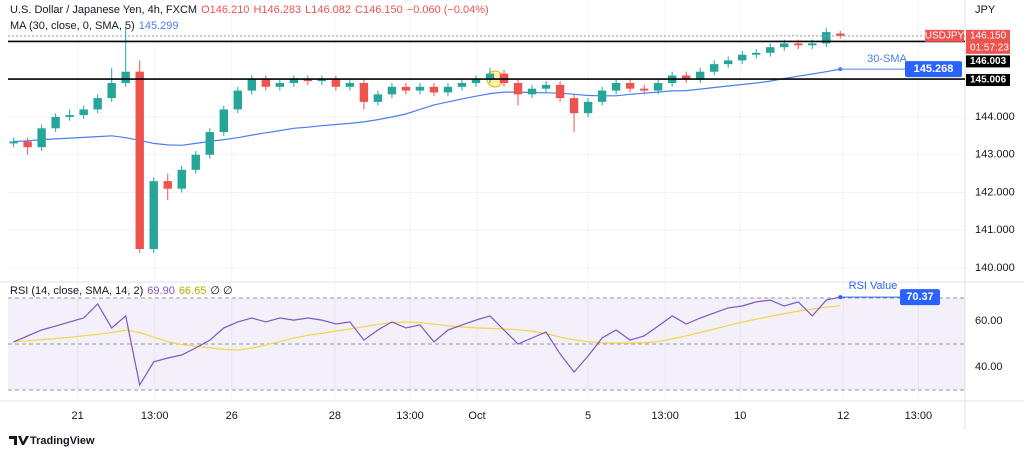  What do you see at coordinates (76, 291) in the screenshot?
I see `rsi-legend-name: RSI (14, close, SMA, 14, 2)` at bounding box center [76, 291].